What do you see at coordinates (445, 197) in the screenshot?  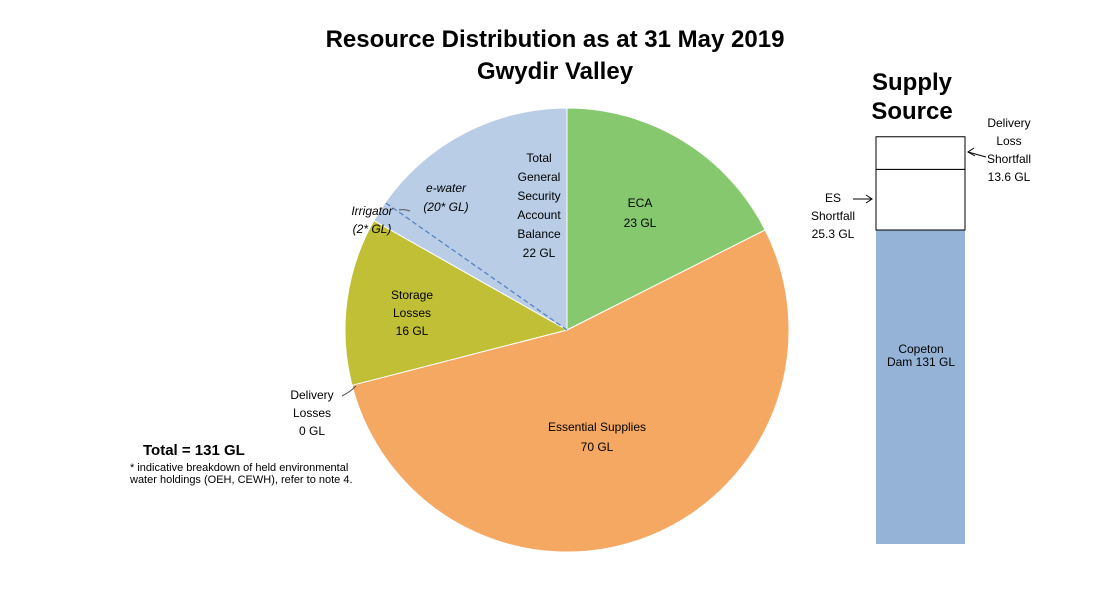 I see `label-ewater: e-water (20* GL)` at bounding box center [445, 197].